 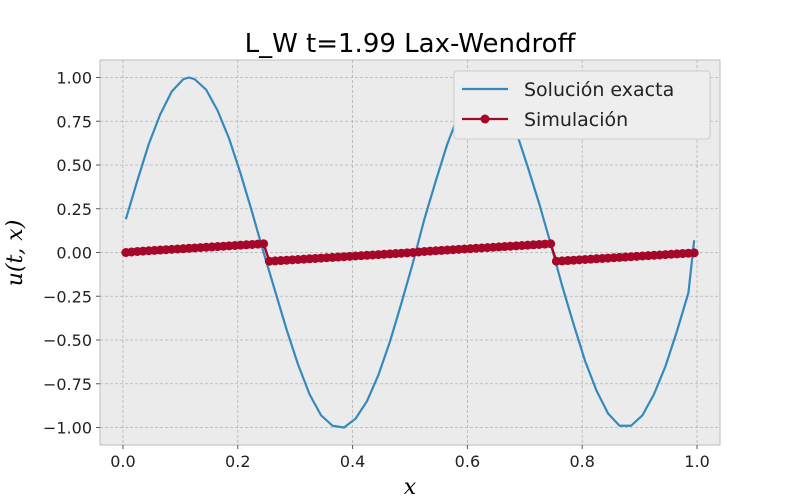 What do you see at coordinates (67, 428) in the screenshot?
I see `y-tick-label: −1.00` at bounding box center [67, 428].